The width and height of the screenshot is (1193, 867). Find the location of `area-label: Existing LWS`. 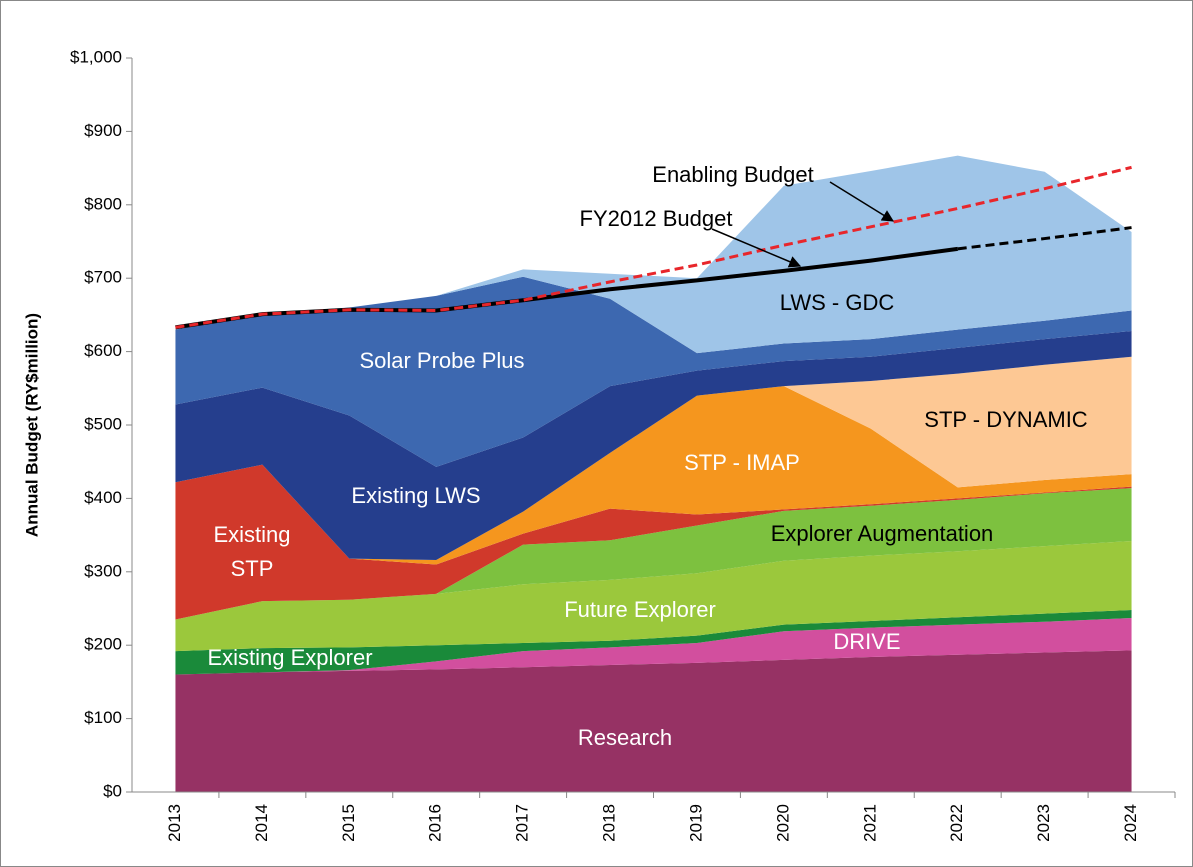

area-label: Existing LWS is located at coordinates (416, 495).